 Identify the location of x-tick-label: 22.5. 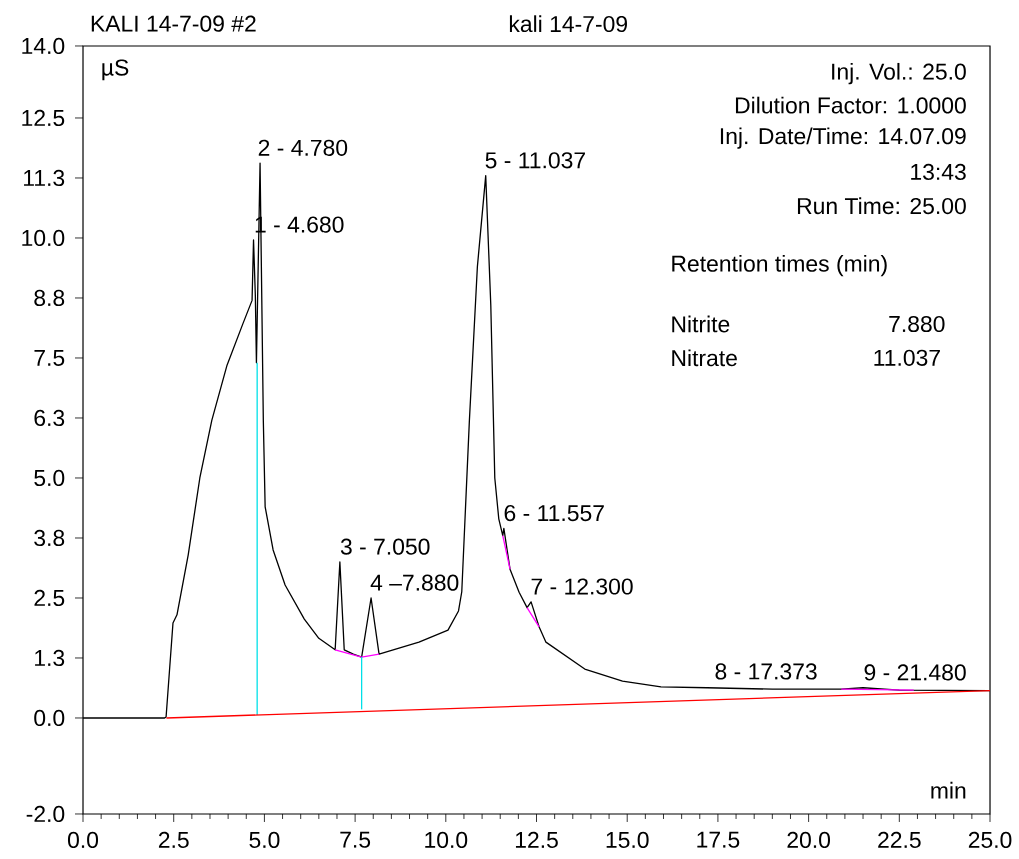
(899, 840).